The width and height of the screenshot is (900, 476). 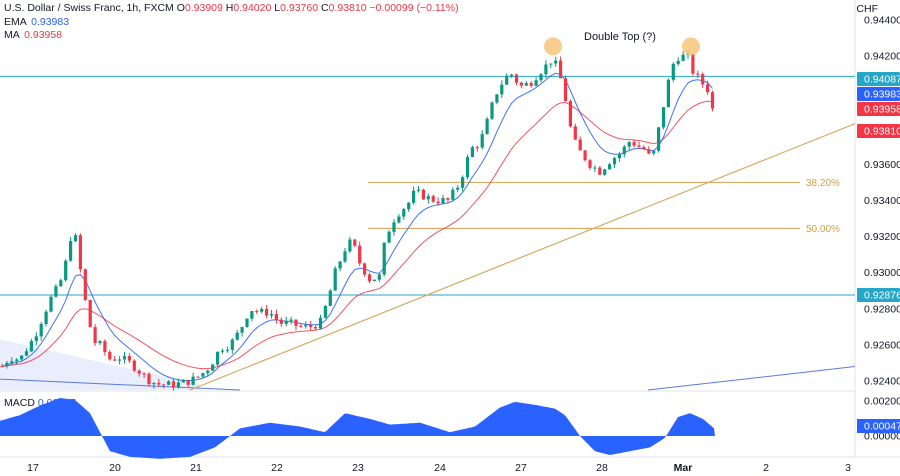 What do you see at coordinates (553, 46) in the screenshot?
I see `double-top-marker` at bounding box center [553, 46].